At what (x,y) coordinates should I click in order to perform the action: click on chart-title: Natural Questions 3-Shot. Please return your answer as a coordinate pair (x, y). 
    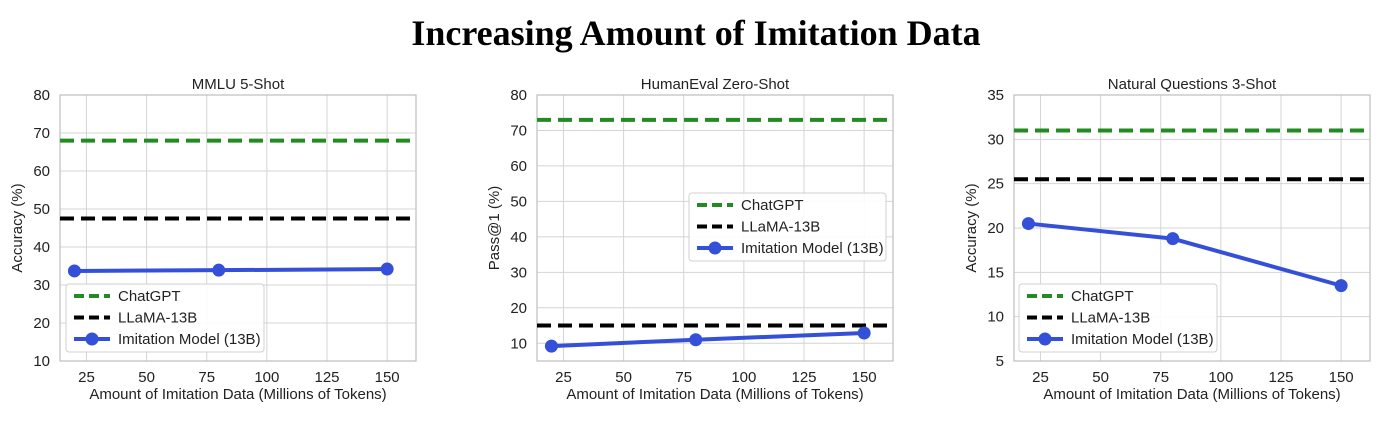
    Looking at the image, I should click on (1192, 84).